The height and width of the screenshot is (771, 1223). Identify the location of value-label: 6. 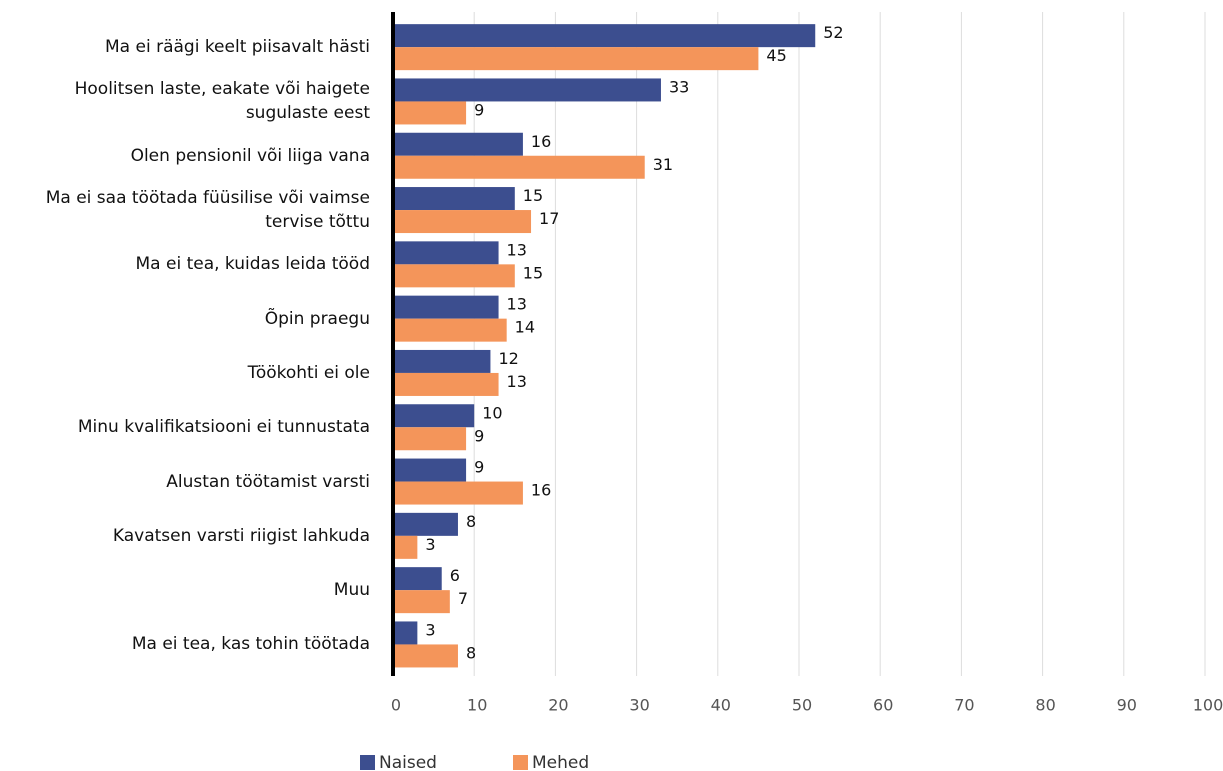
(455, 575).